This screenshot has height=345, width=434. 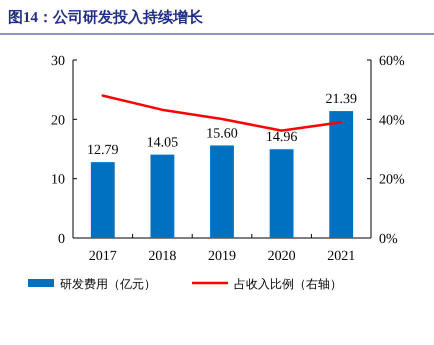 What do you see at coordinates (103, 150) in the screenshot?
I see `data-label: 12.79` at bounding box center [103, 150].